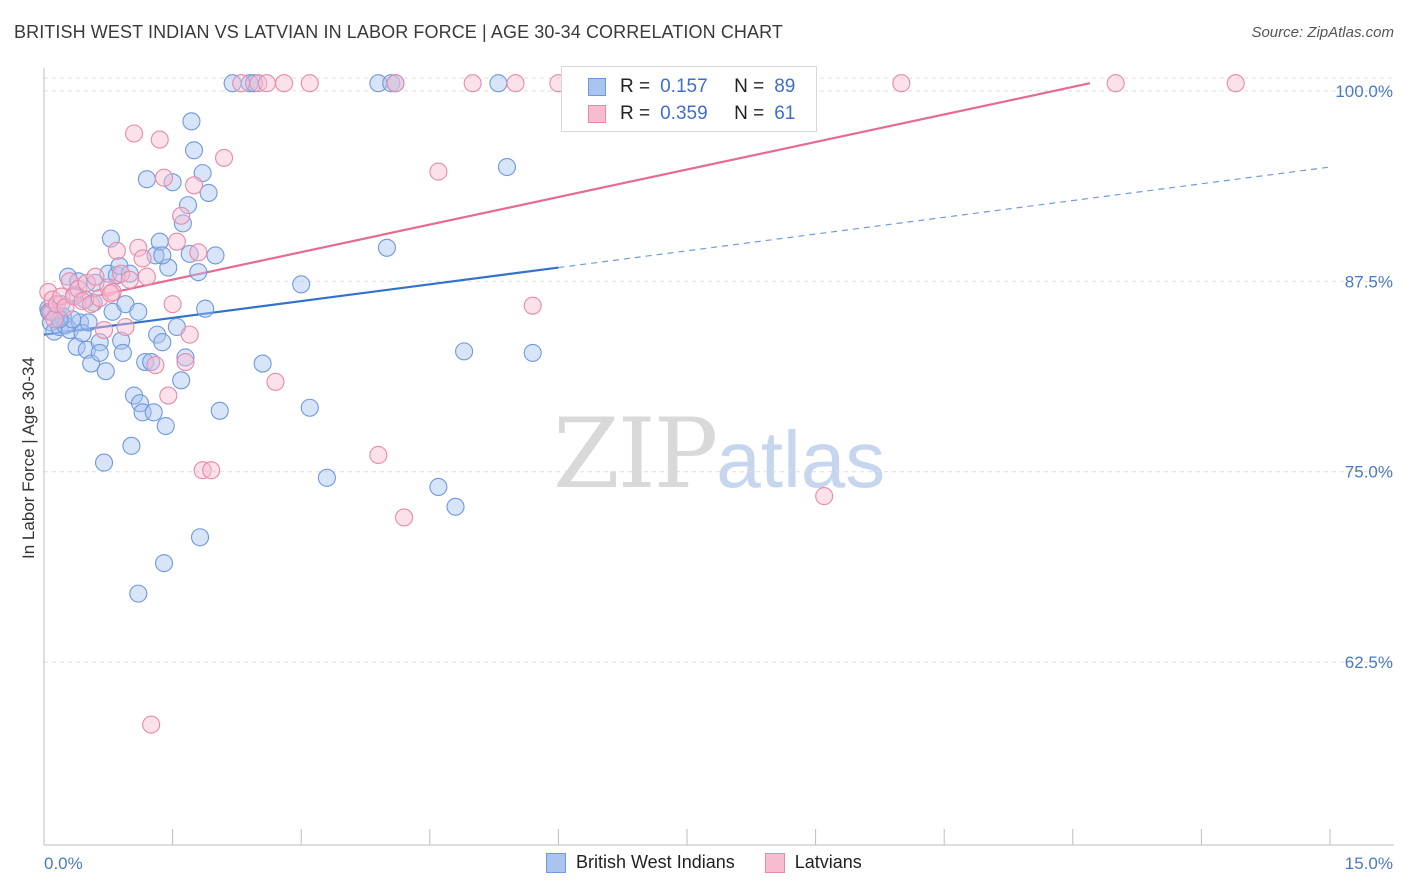 The image size is (1406, 892). I want to click on legend-row-british-west-indians: R = 0.157 N = 89, so click(678, 87).